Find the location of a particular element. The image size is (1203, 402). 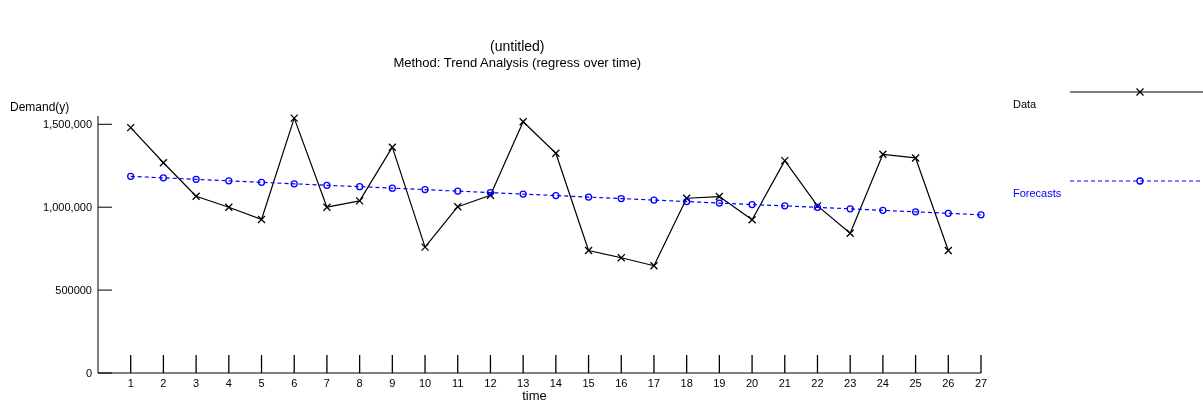

x-axis-title: time is located at coordinates (534, 395).